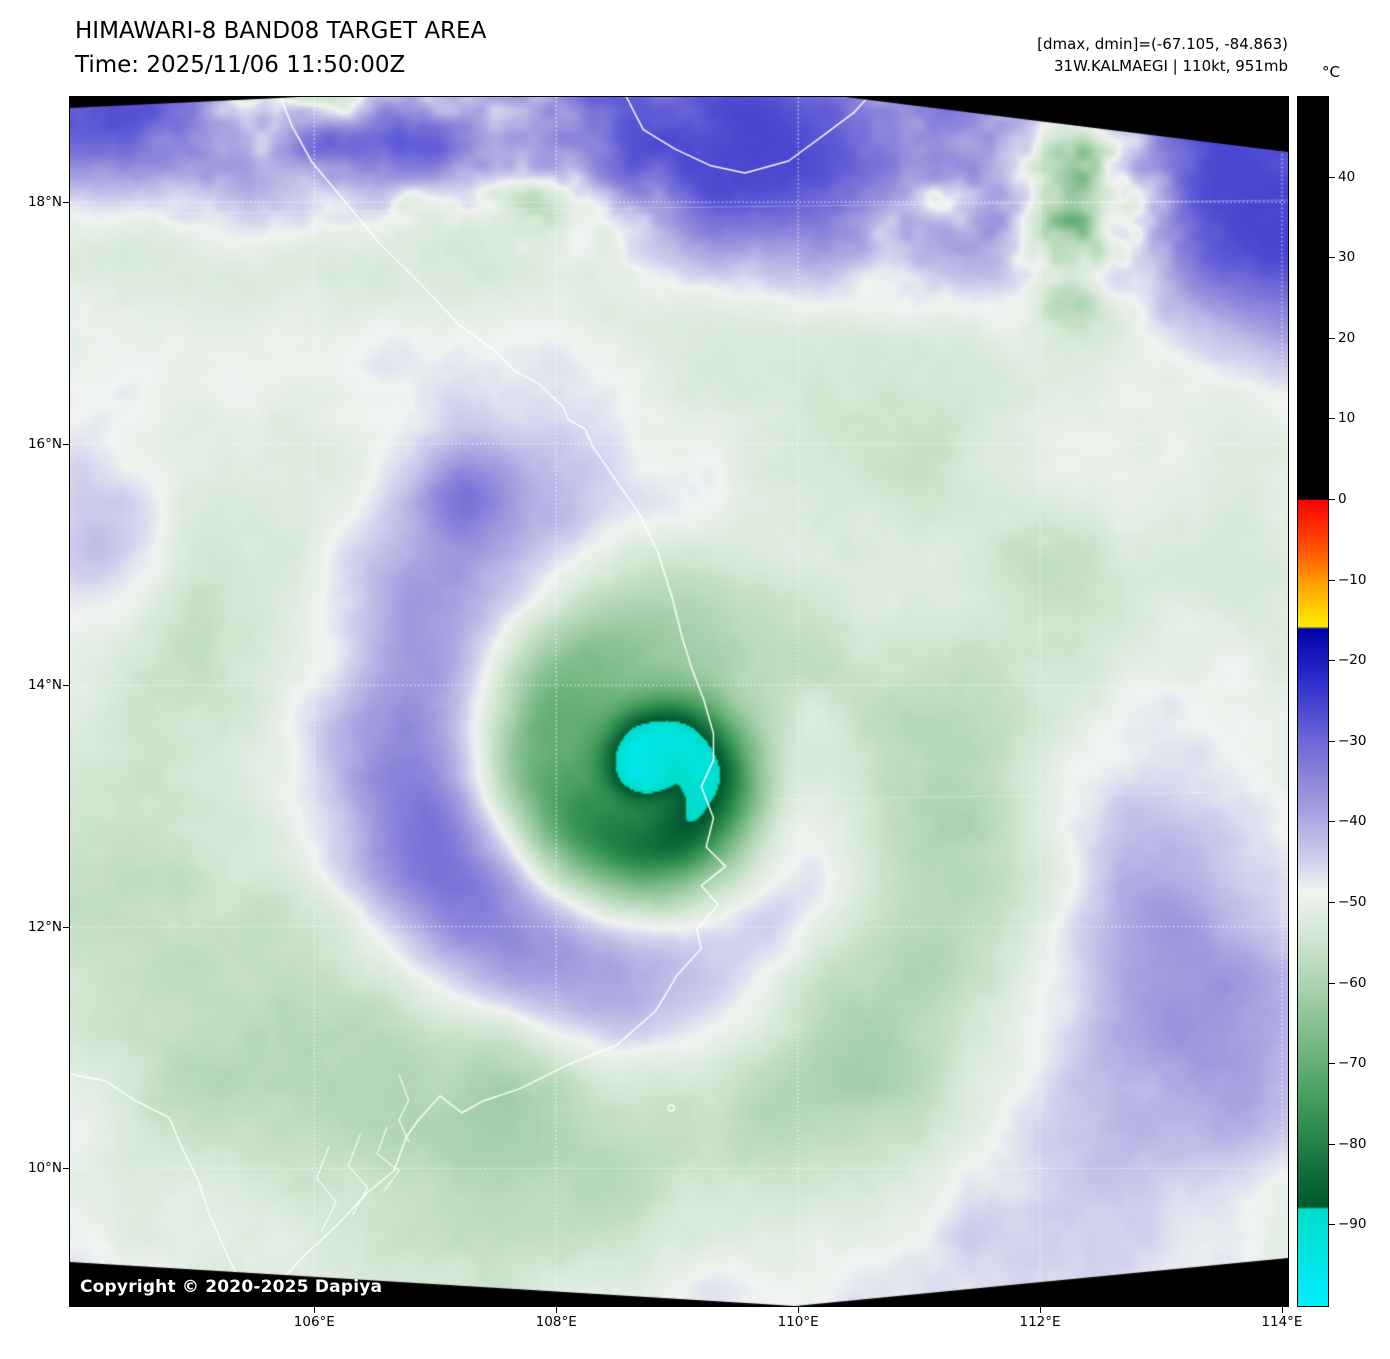 The image size is (1390, 1359). Describe the element at coordinates (1347, 257) in the screenshot. I see `colorbar-tick-label: 30` at that location.